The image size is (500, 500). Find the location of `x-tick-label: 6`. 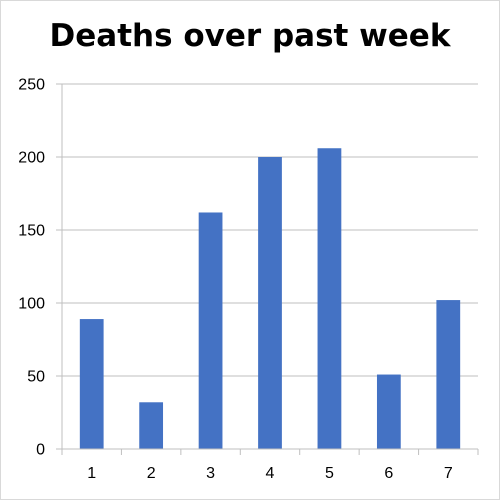

x-tick-label: 6 is located at coordinates (388, 473).